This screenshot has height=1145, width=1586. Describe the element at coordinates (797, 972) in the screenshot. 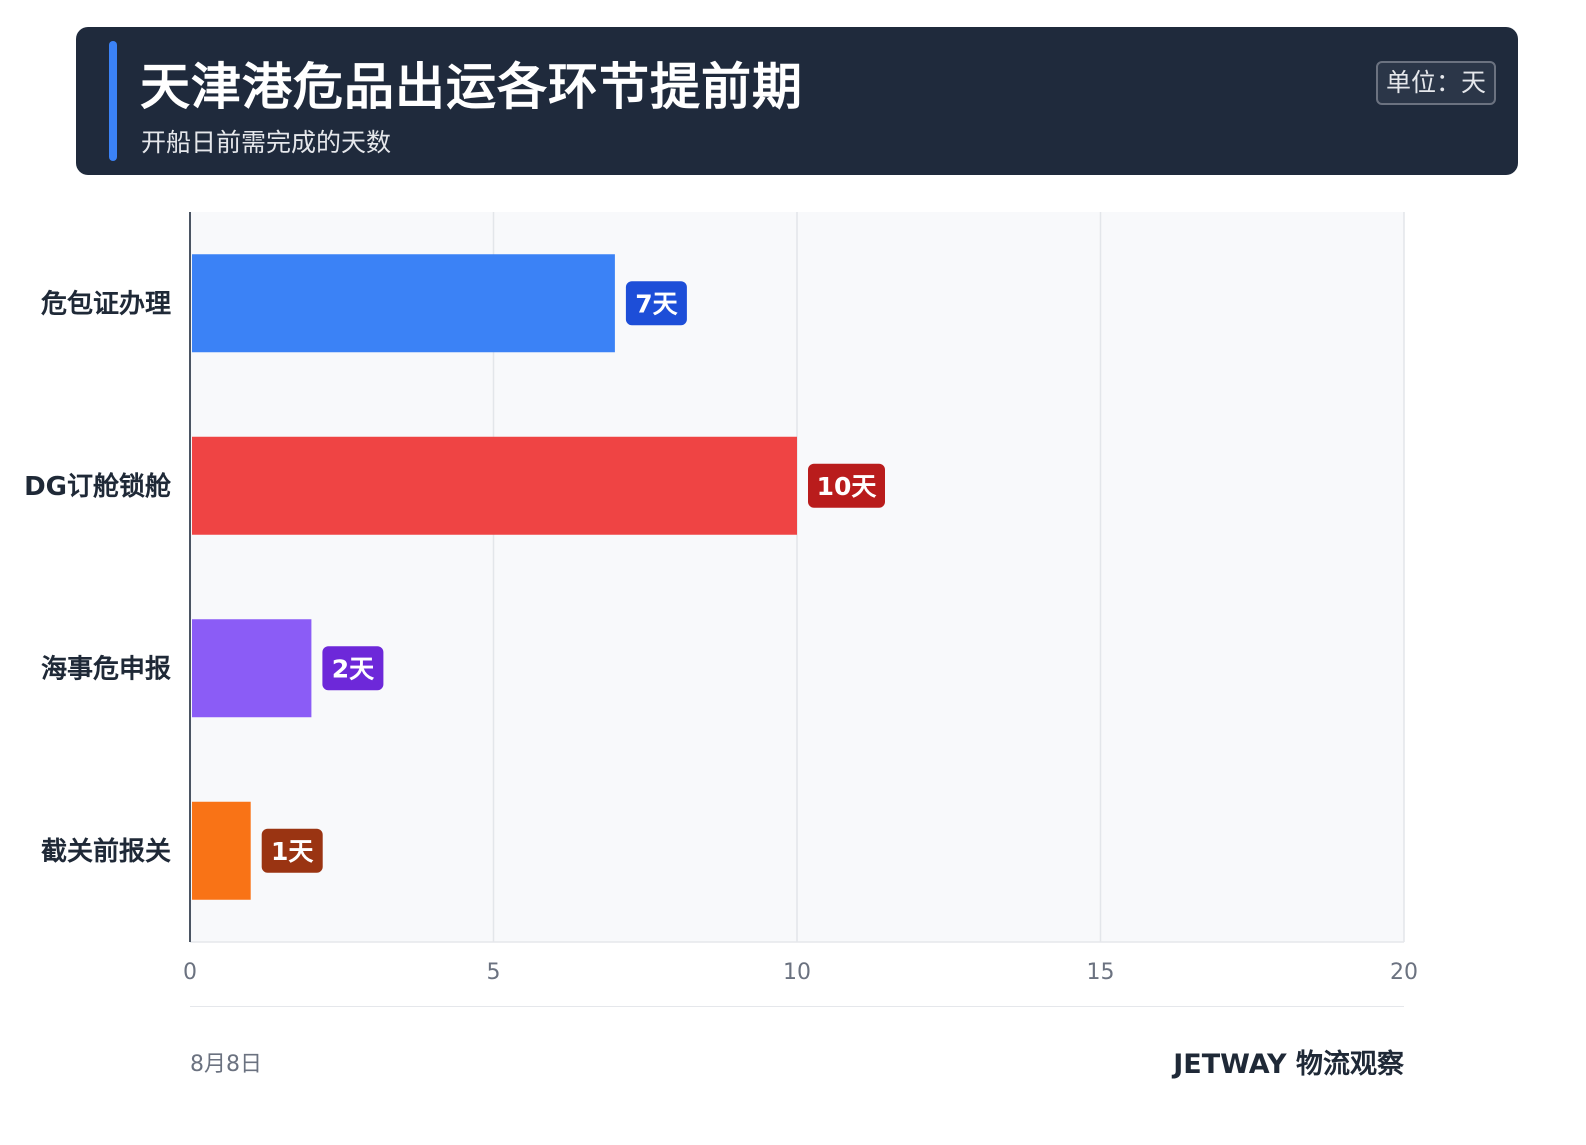

I see `x-tick-label: 10` at that location.